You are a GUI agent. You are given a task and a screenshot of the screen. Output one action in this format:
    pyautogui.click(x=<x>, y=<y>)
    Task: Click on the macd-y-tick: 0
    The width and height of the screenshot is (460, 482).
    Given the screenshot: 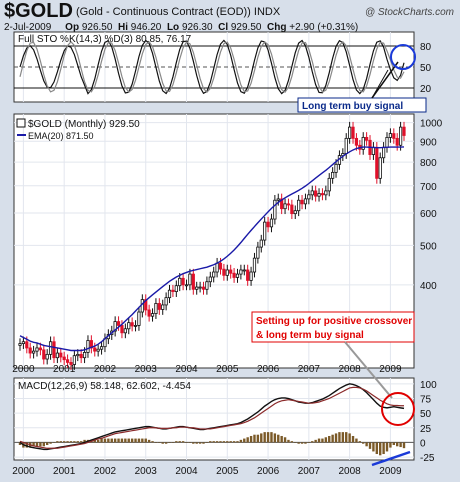 What is the action you would take?
    pyautogui.click(x=423, y=443)
    